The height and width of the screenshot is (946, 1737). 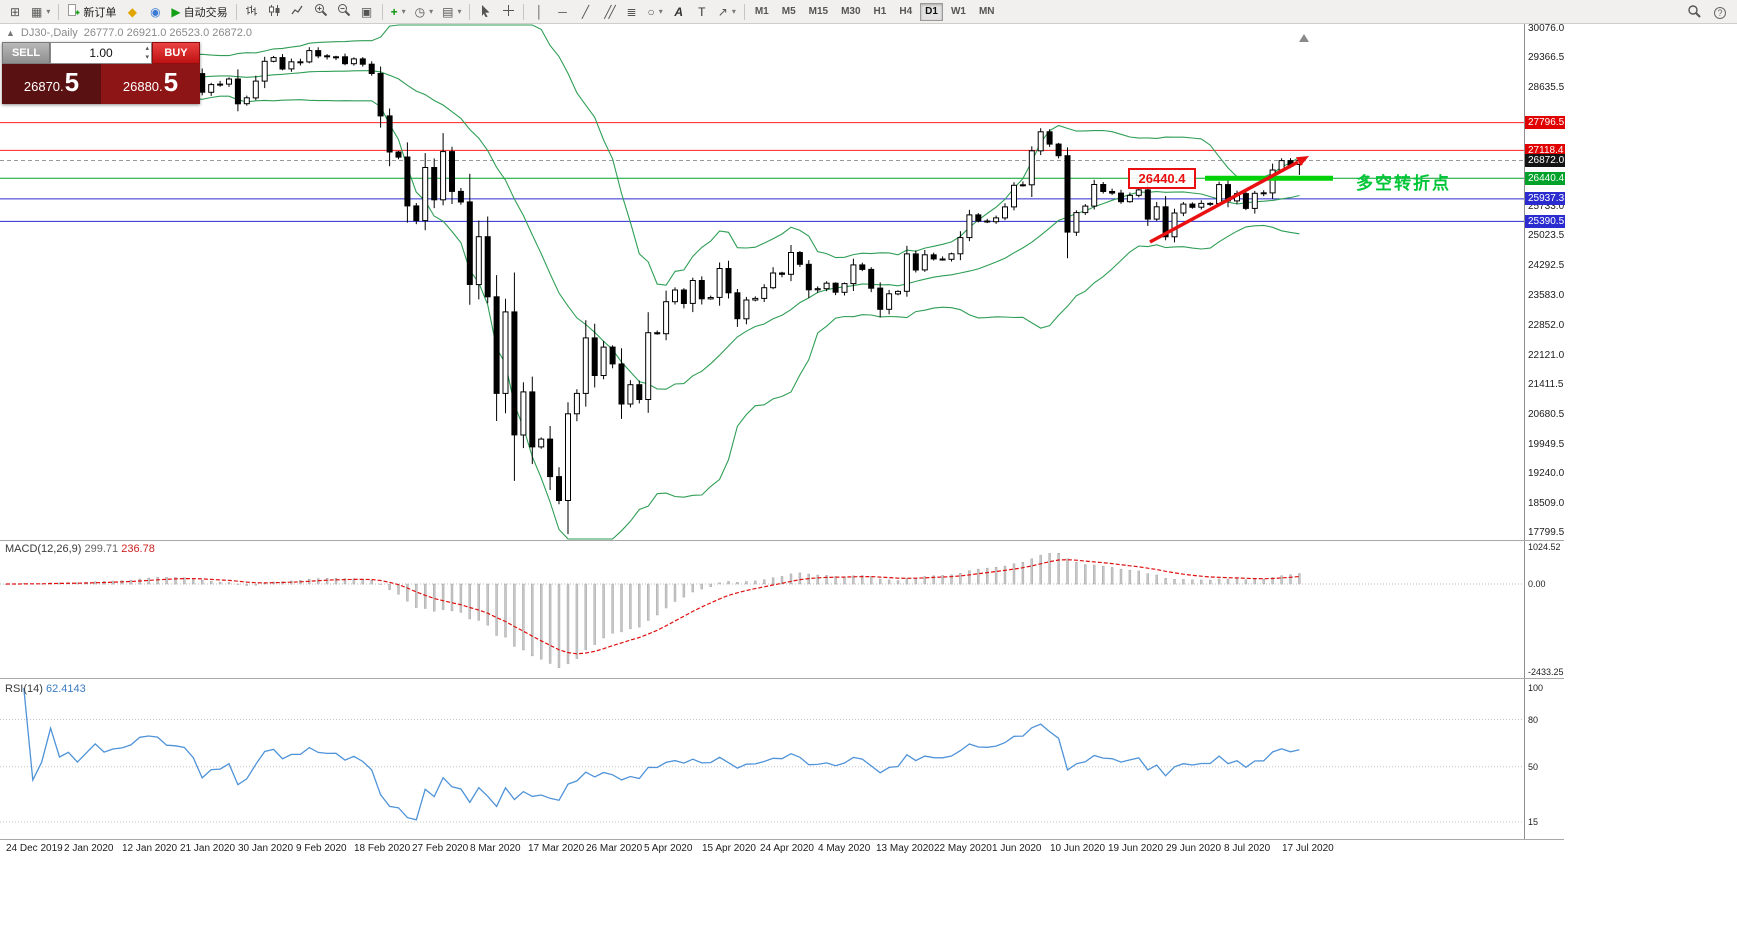 I want to click on label-button: T, so click(x=702, y=12).